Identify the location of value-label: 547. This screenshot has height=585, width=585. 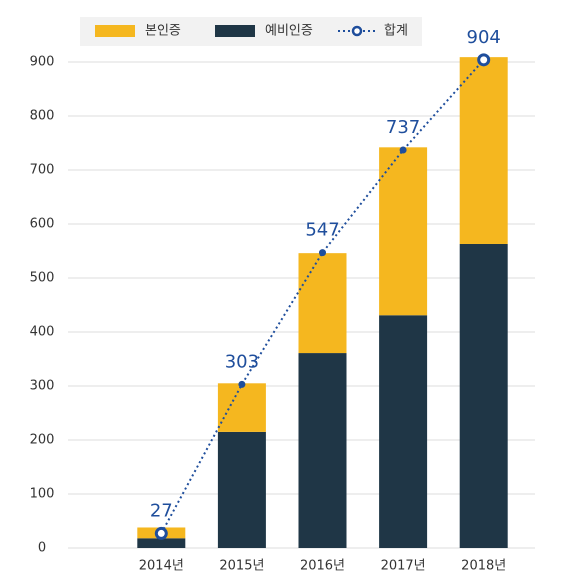
(322, 230).